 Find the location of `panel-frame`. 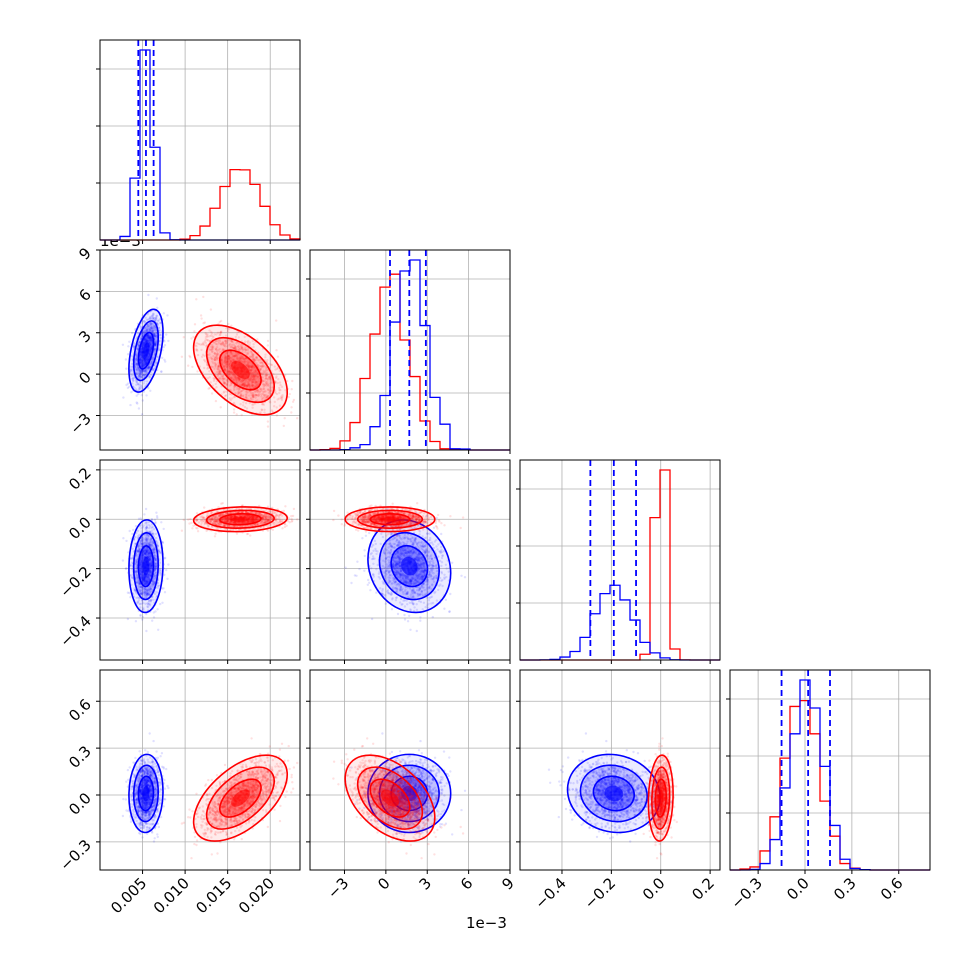

panel-frame is located at coordinates (200, 140).